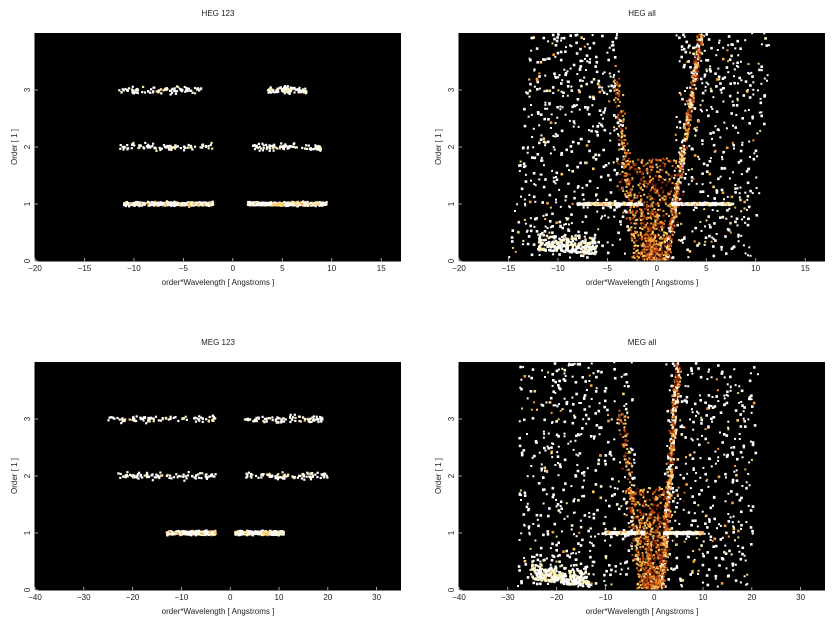 This screenshot has width=836, height=627. What do you see at coordinates (27, 260) in the screenshot?
I see `y-tick-label: 0` at bounding box center [27, 260].